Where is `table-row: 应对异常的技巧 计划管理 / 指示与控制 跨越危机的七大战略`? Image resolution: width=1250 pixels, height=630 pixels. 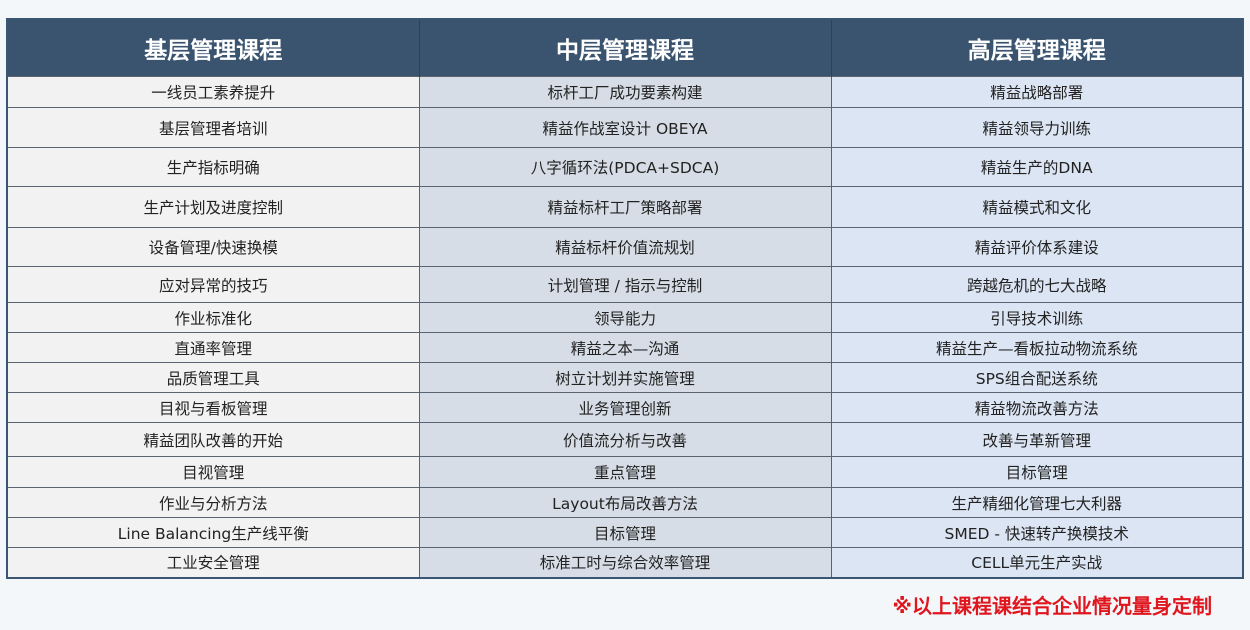 table-row: 应对异常的技巧 计划管理 / 指示与控制 跨越危机的七大战略 is located at coordinates (625, 284).